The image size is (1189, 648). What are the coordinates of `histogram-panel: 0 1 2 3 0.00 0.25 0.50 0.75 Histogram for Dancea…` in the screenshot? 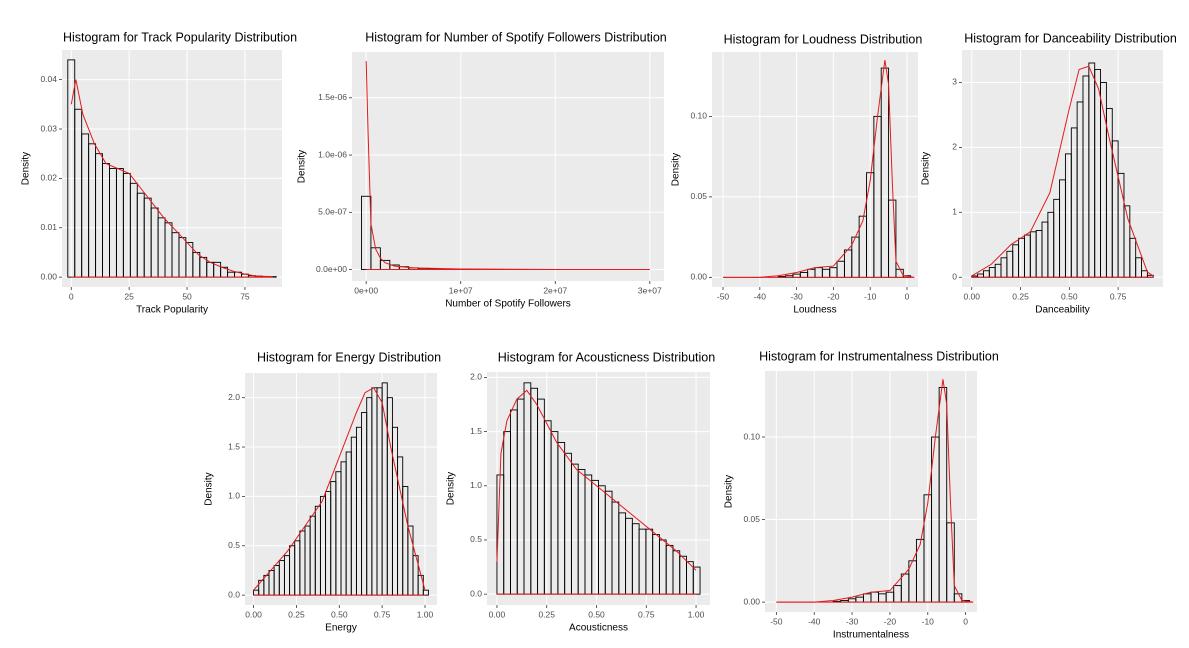 It's located at (1049, 173).